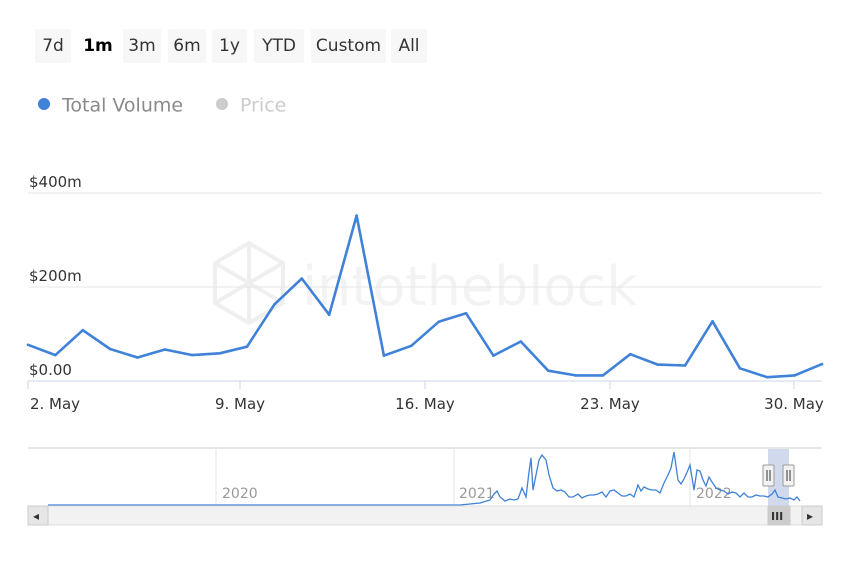  I want to click on scroll-left-arrow-icon: ◂, so click(36, 516).